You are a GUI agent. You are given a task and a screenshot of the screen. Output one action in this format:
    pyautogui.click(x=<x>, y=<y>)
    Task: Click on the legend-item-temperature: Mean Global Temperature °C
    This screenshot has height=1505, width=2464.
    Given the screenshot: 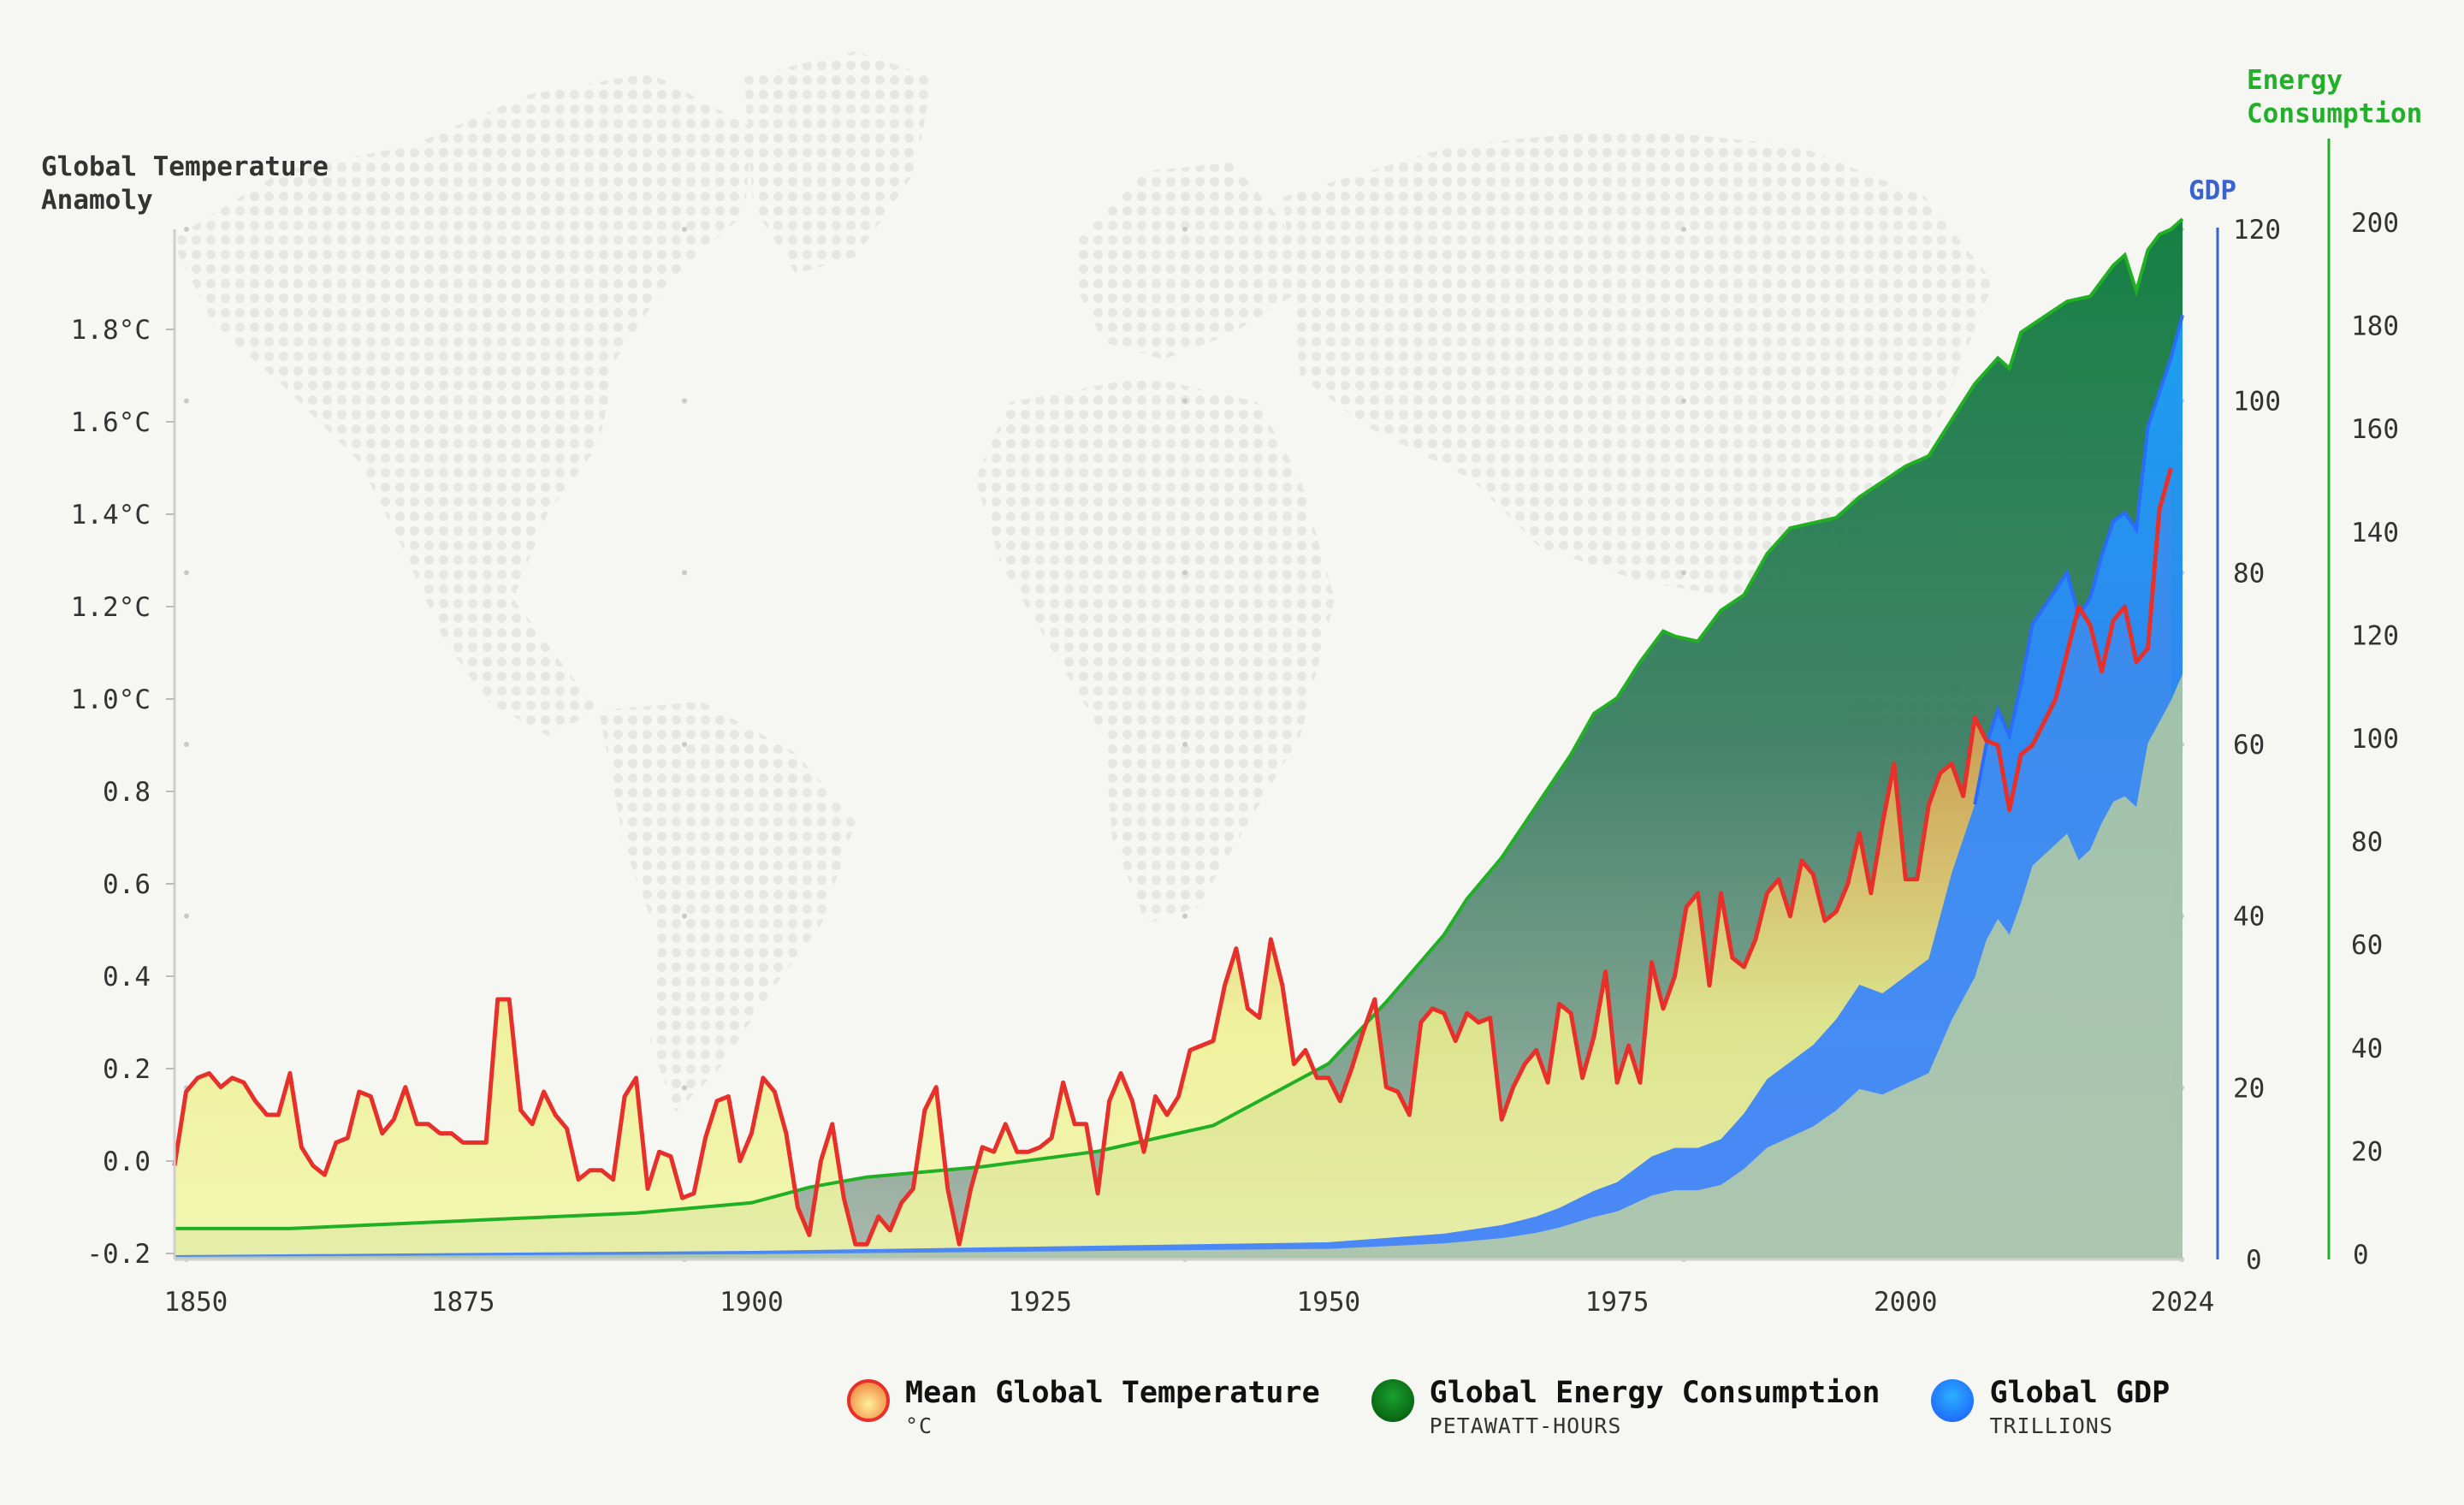 What is the action you would take?
    pyautogui.click(x=1083, y=1407)
    